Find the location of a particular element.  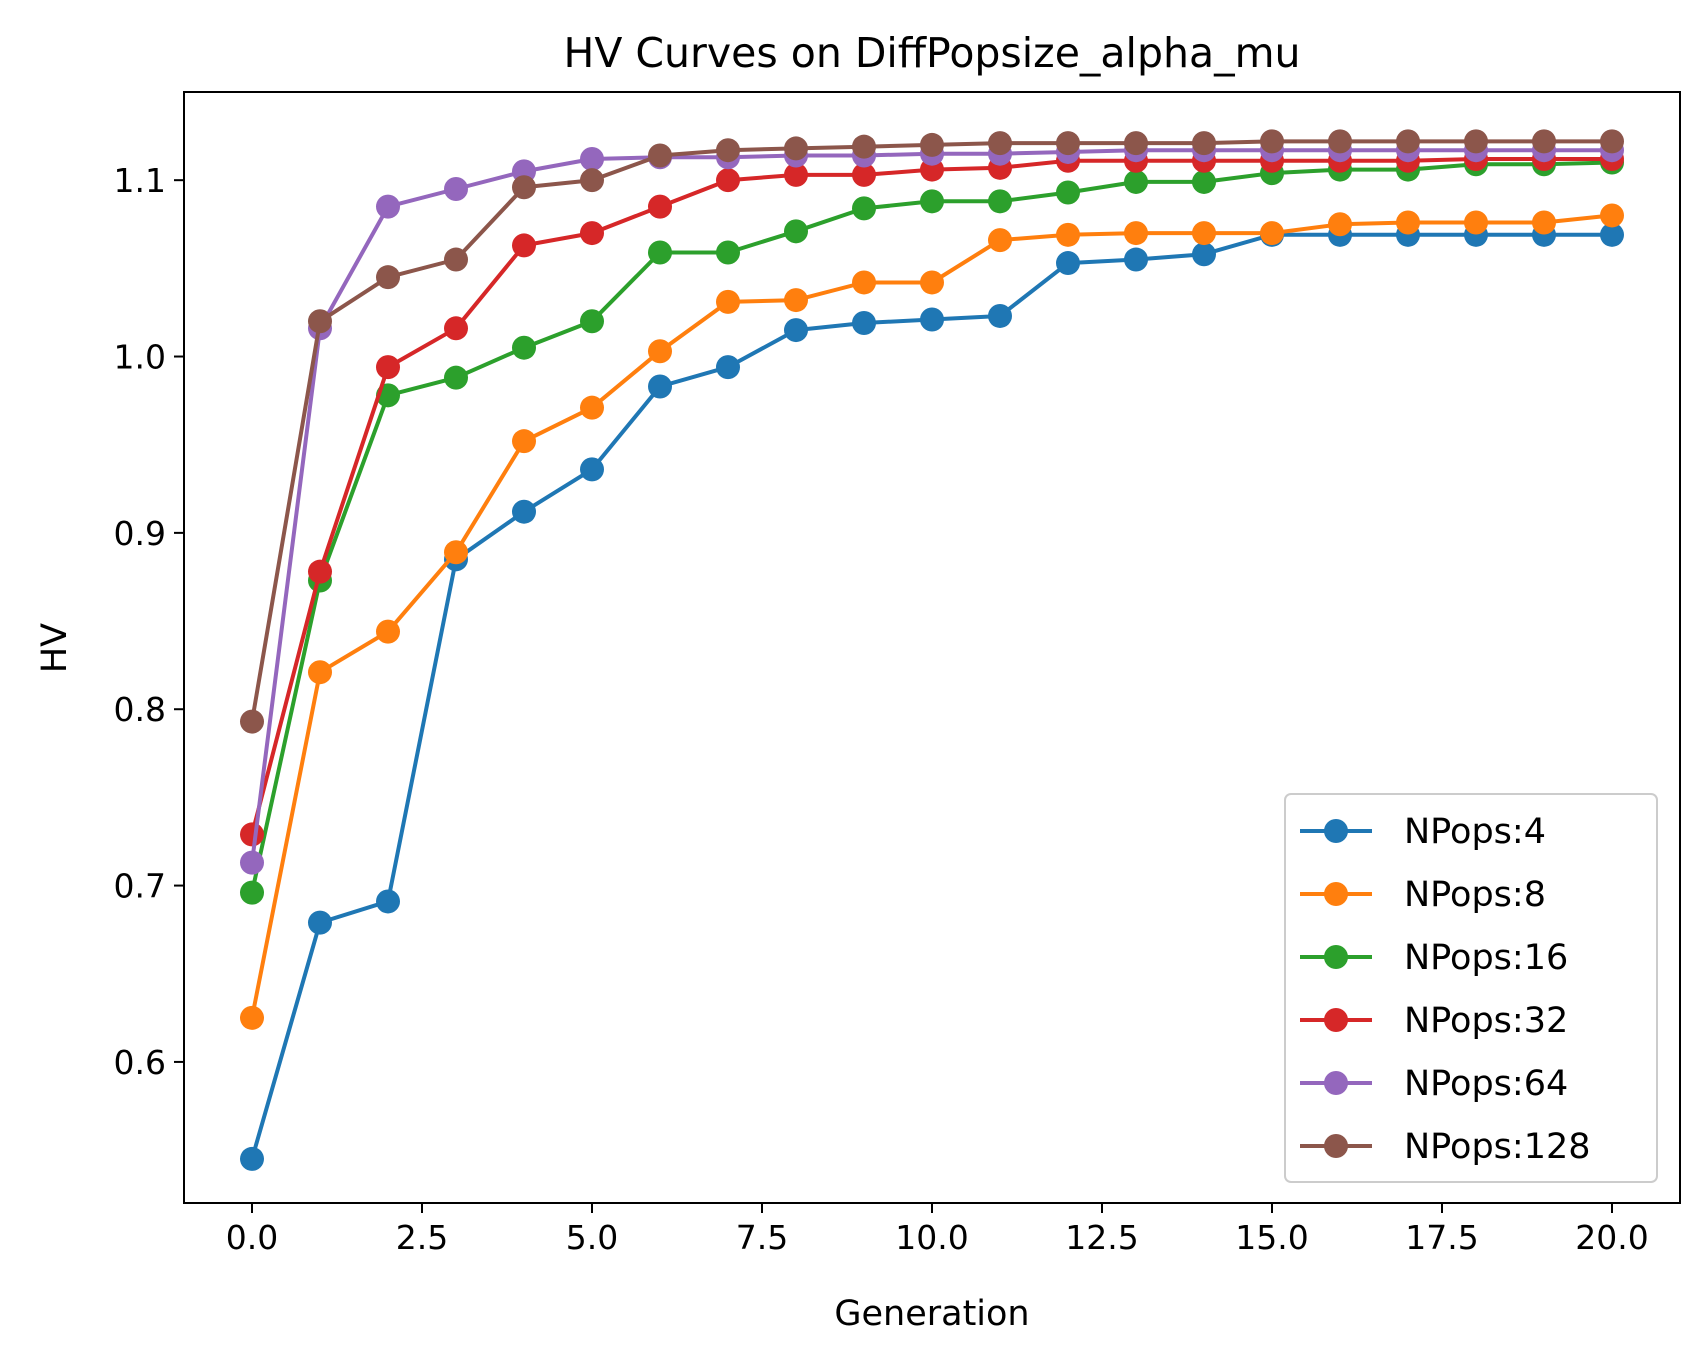

y-tick-label: 0.7 is located at coordinates (140, 886).